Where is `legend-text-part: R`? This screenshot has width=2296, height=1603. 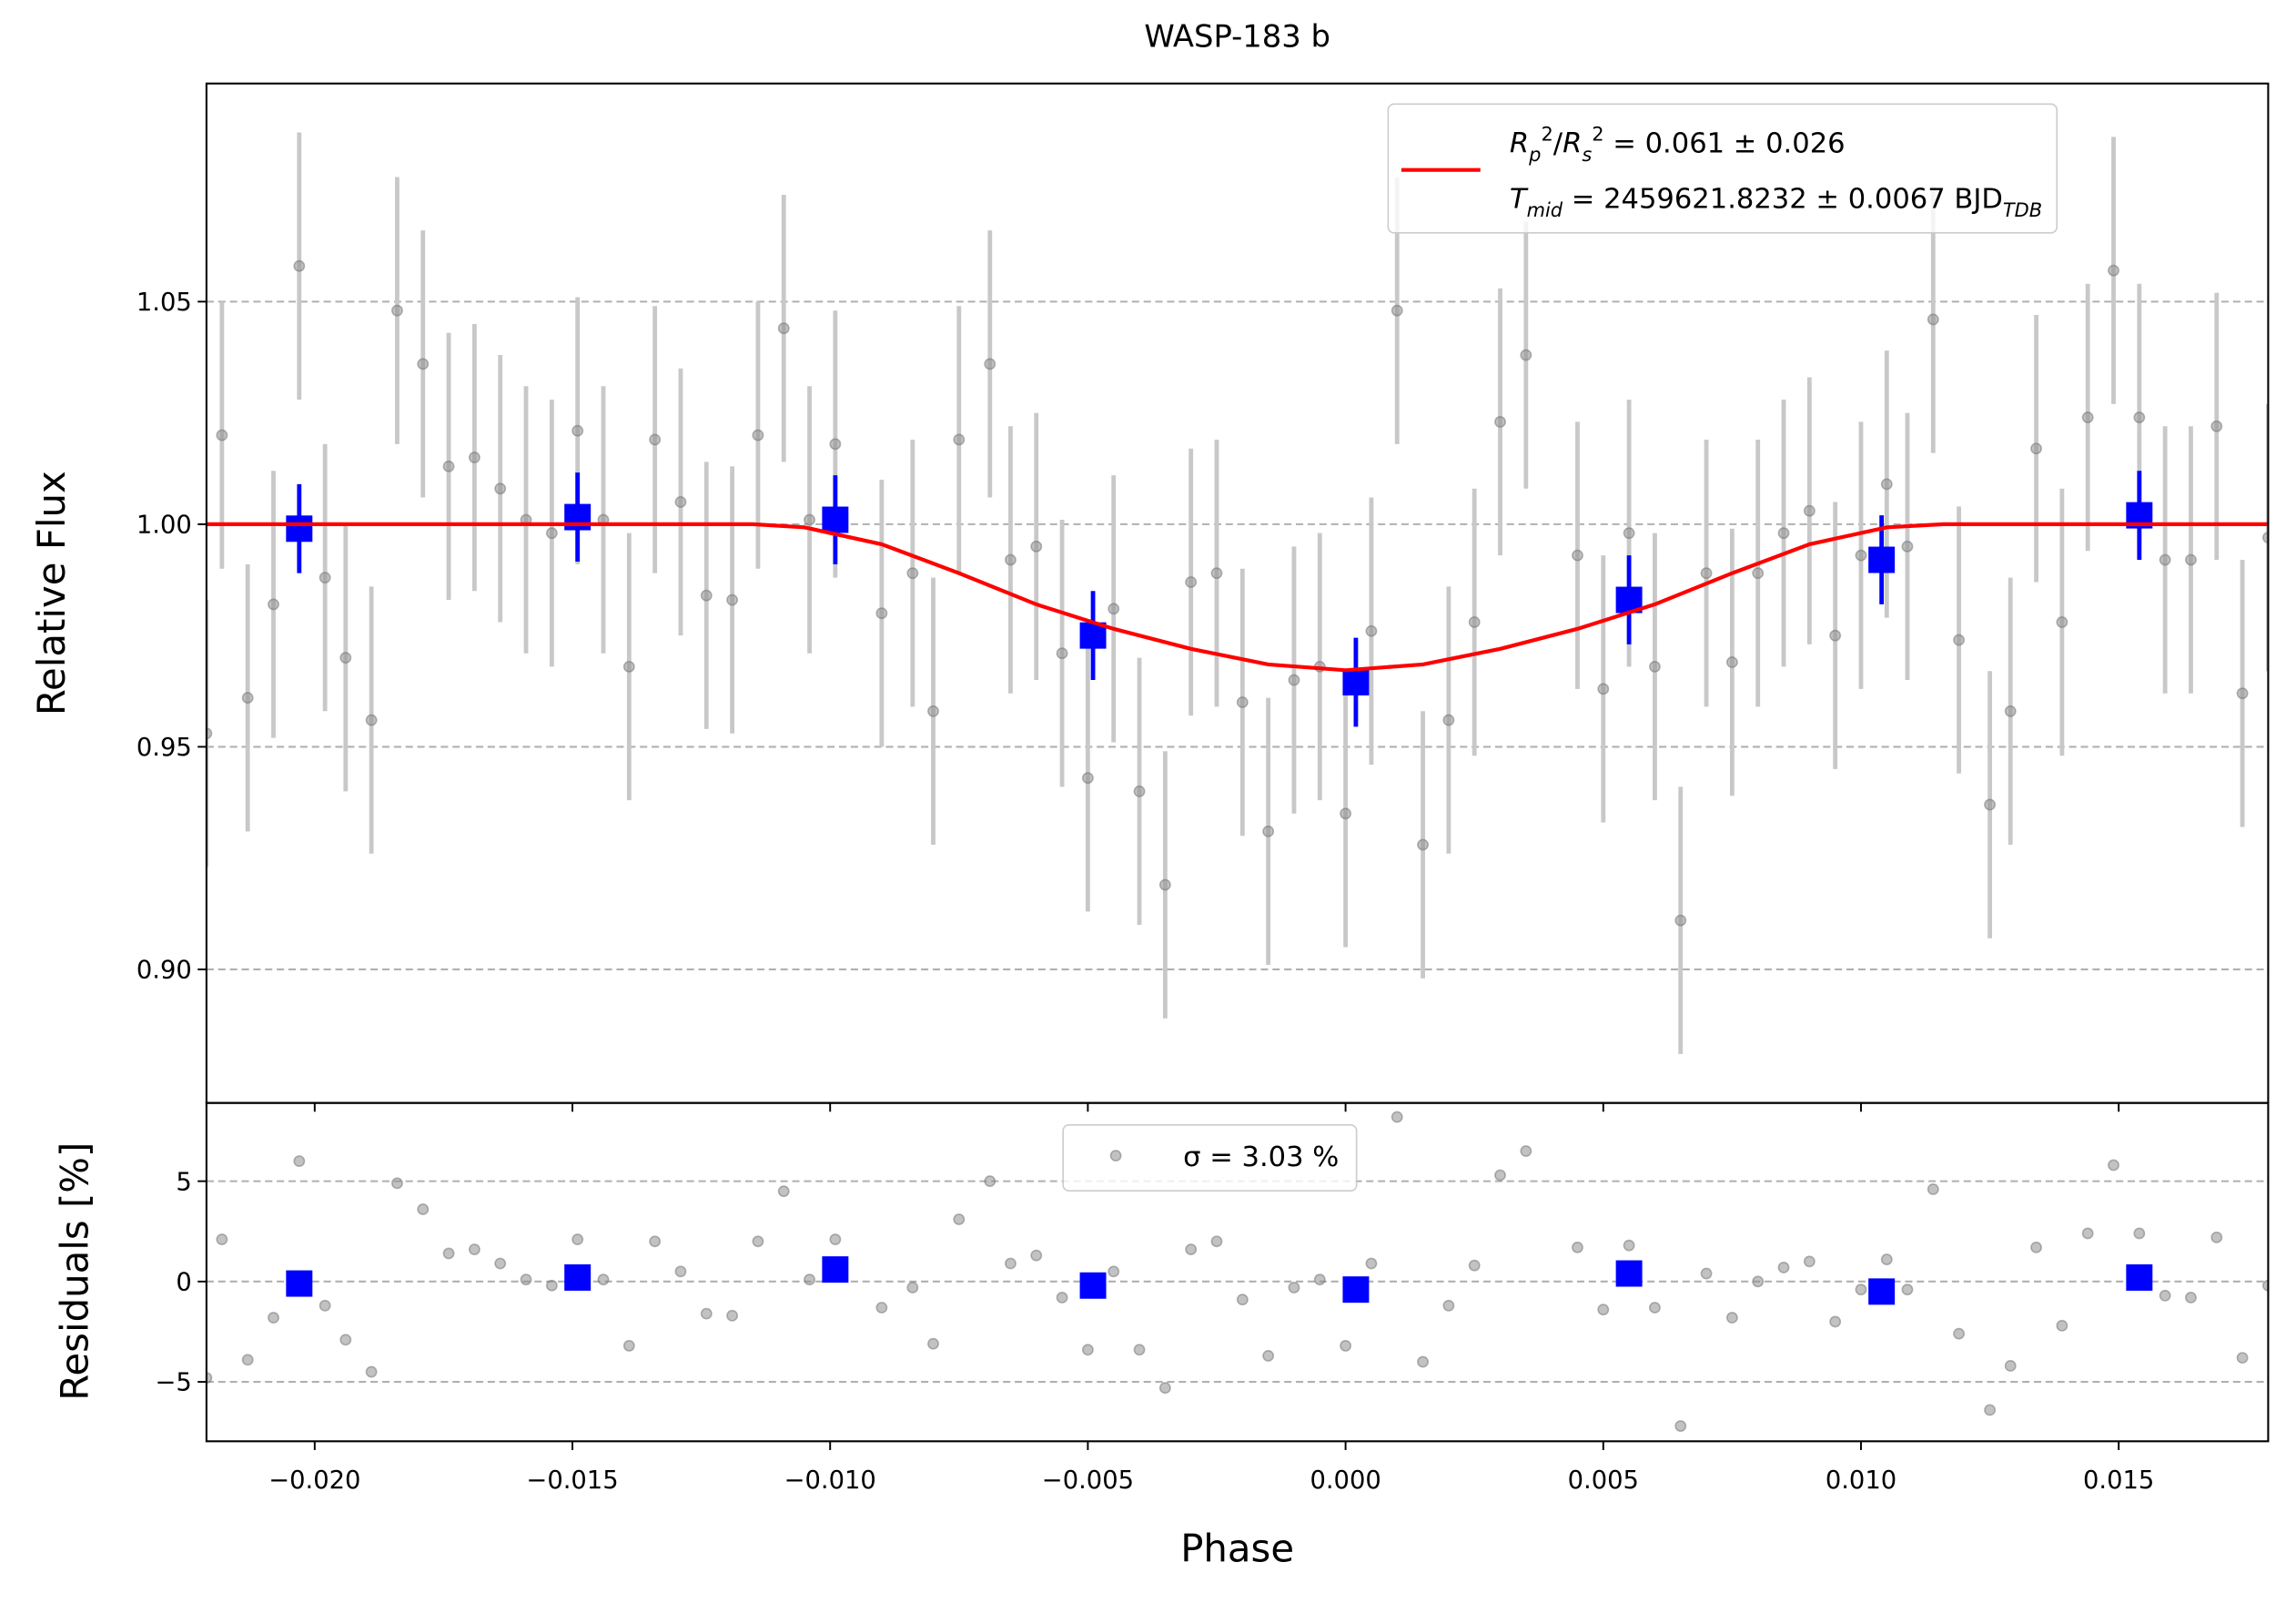
legend-text-part: R is located at coordinates (1520, 143).